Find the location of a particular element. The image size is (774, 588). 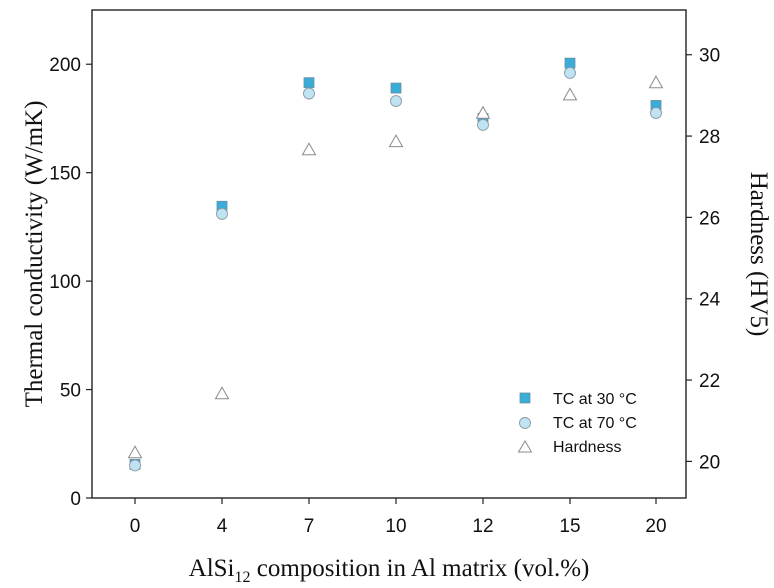

y-left-axis-title: Thermal conductivity (W/mK) is located at coordinates (34, 254).